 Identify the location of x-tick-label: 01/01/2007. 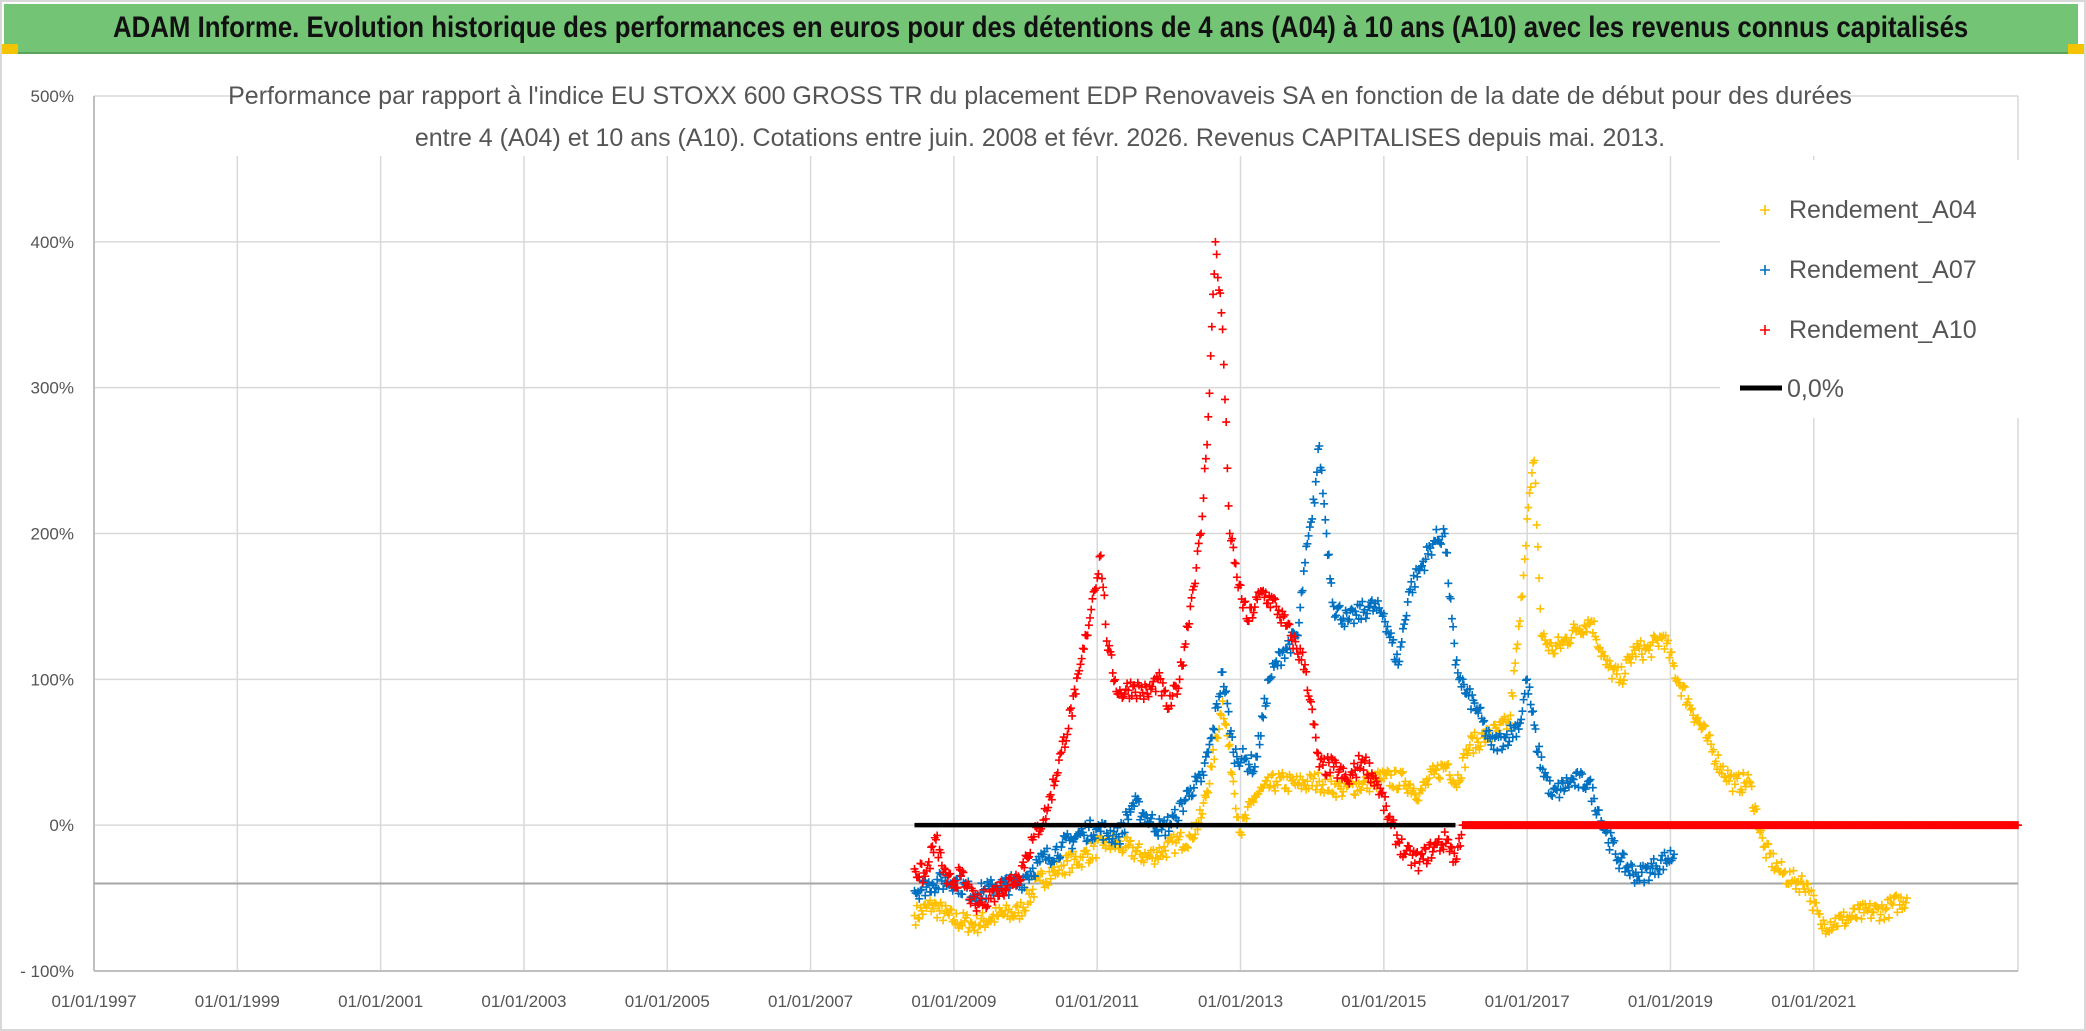
(810, 1001).